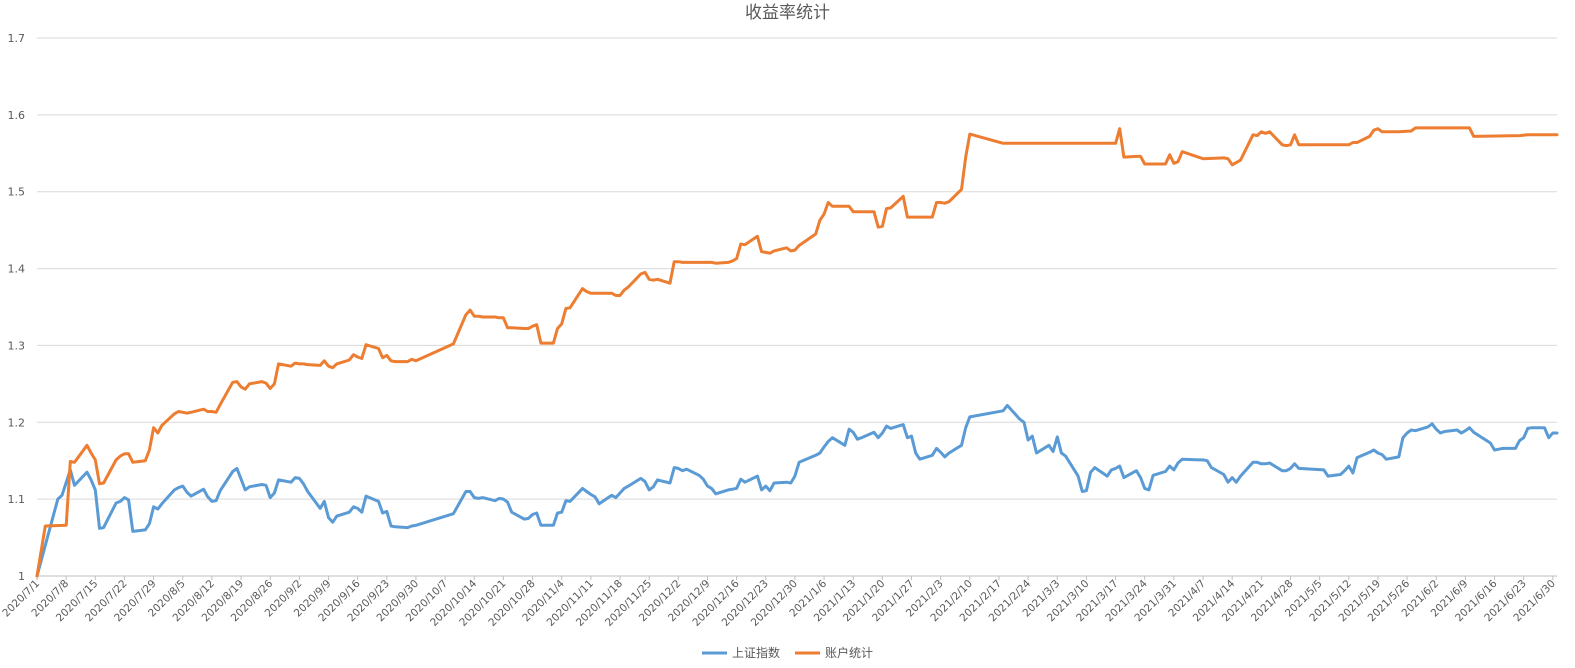 The image size is (1575, 668). What do you see at coordinates (17, 38) in the screenshot?
I see `y-tick-label: 1.7` at bounding box center [17, 38].